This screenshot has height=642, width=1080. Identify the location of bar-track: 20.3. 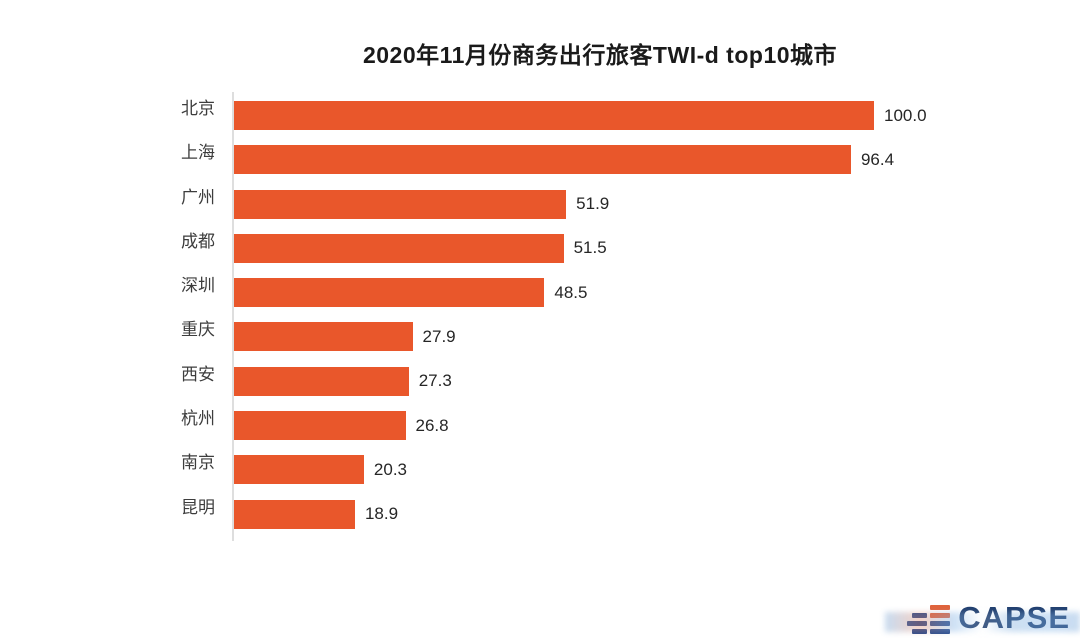
(554, 470).